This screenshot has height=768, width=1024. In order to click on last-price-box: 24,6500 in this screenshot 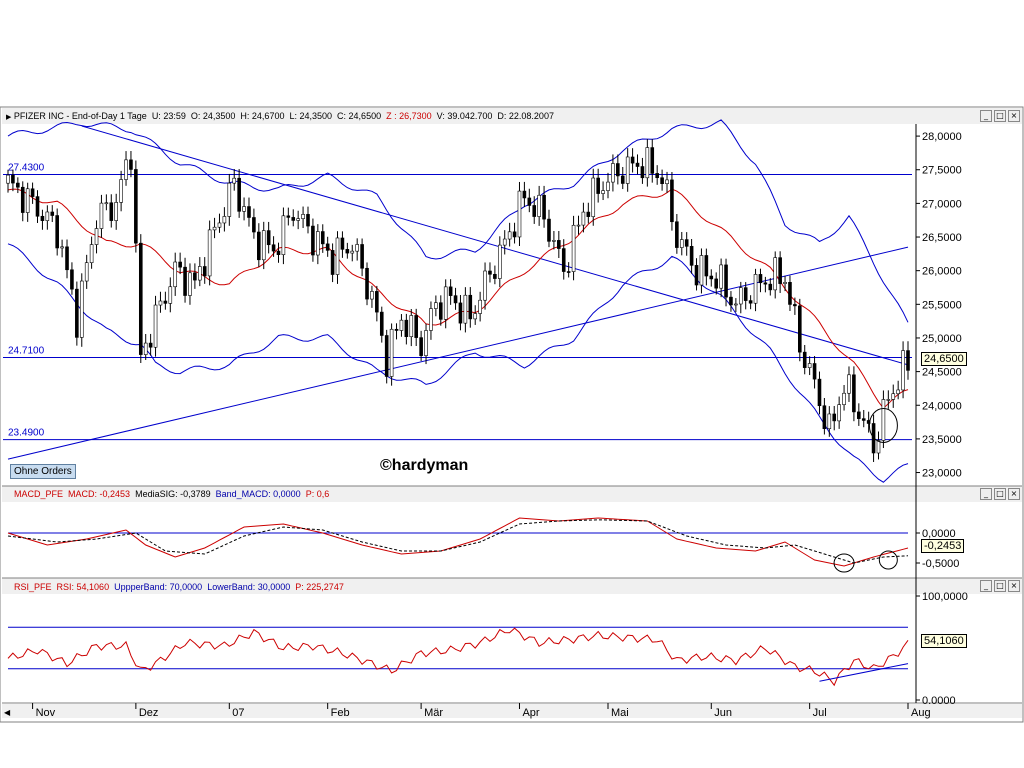, I will do `click(944, 359)`.